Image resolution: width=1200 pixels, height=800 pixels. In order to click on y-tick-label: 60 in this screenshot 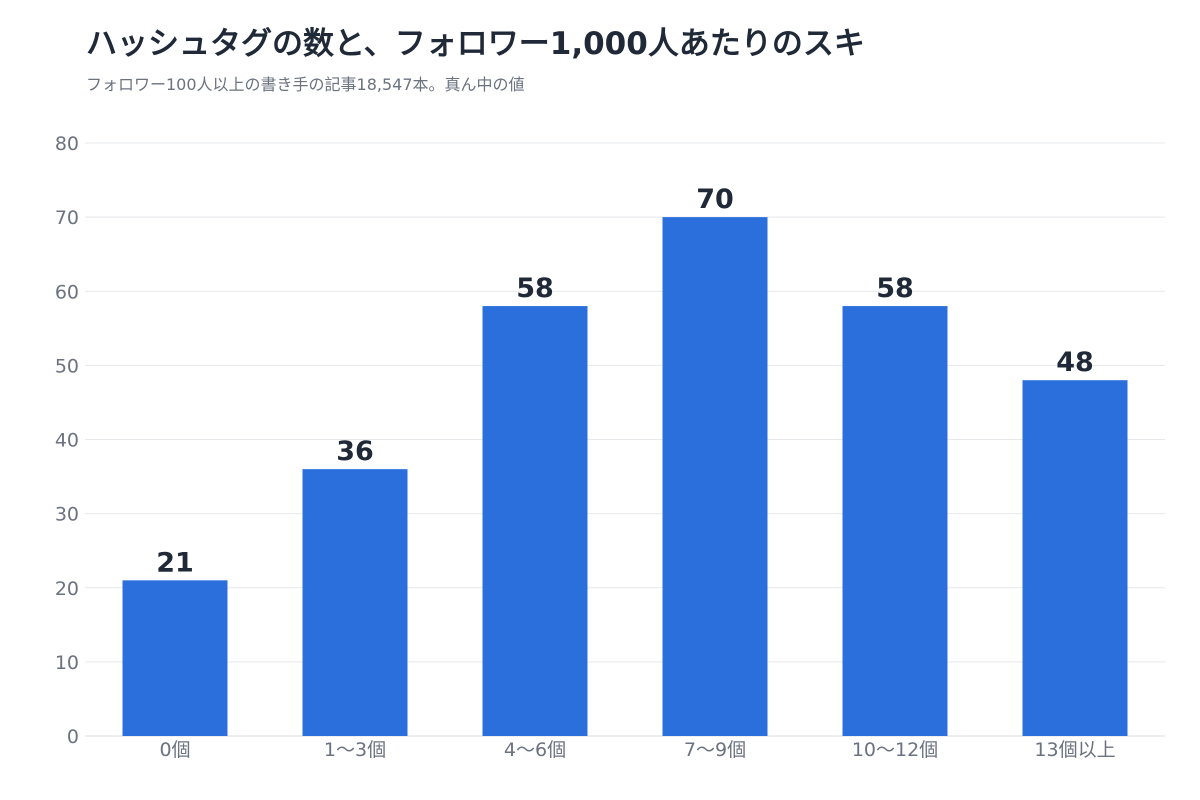, I will do `click(67, 292)`.